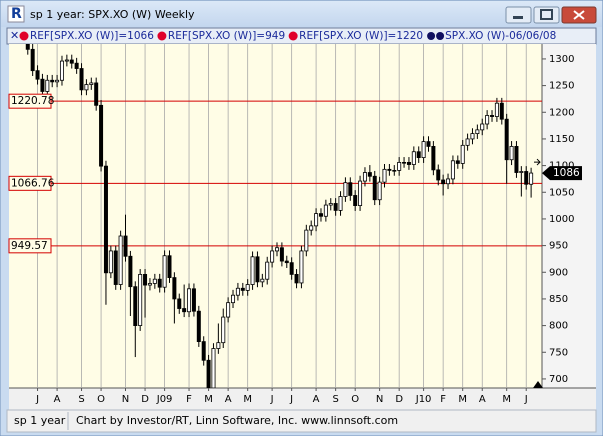 This screenshot has height=436, width=603. Describe the element at coordinates (566, 173) in the screenshot. I see `last-value-label: 1086` at that location.